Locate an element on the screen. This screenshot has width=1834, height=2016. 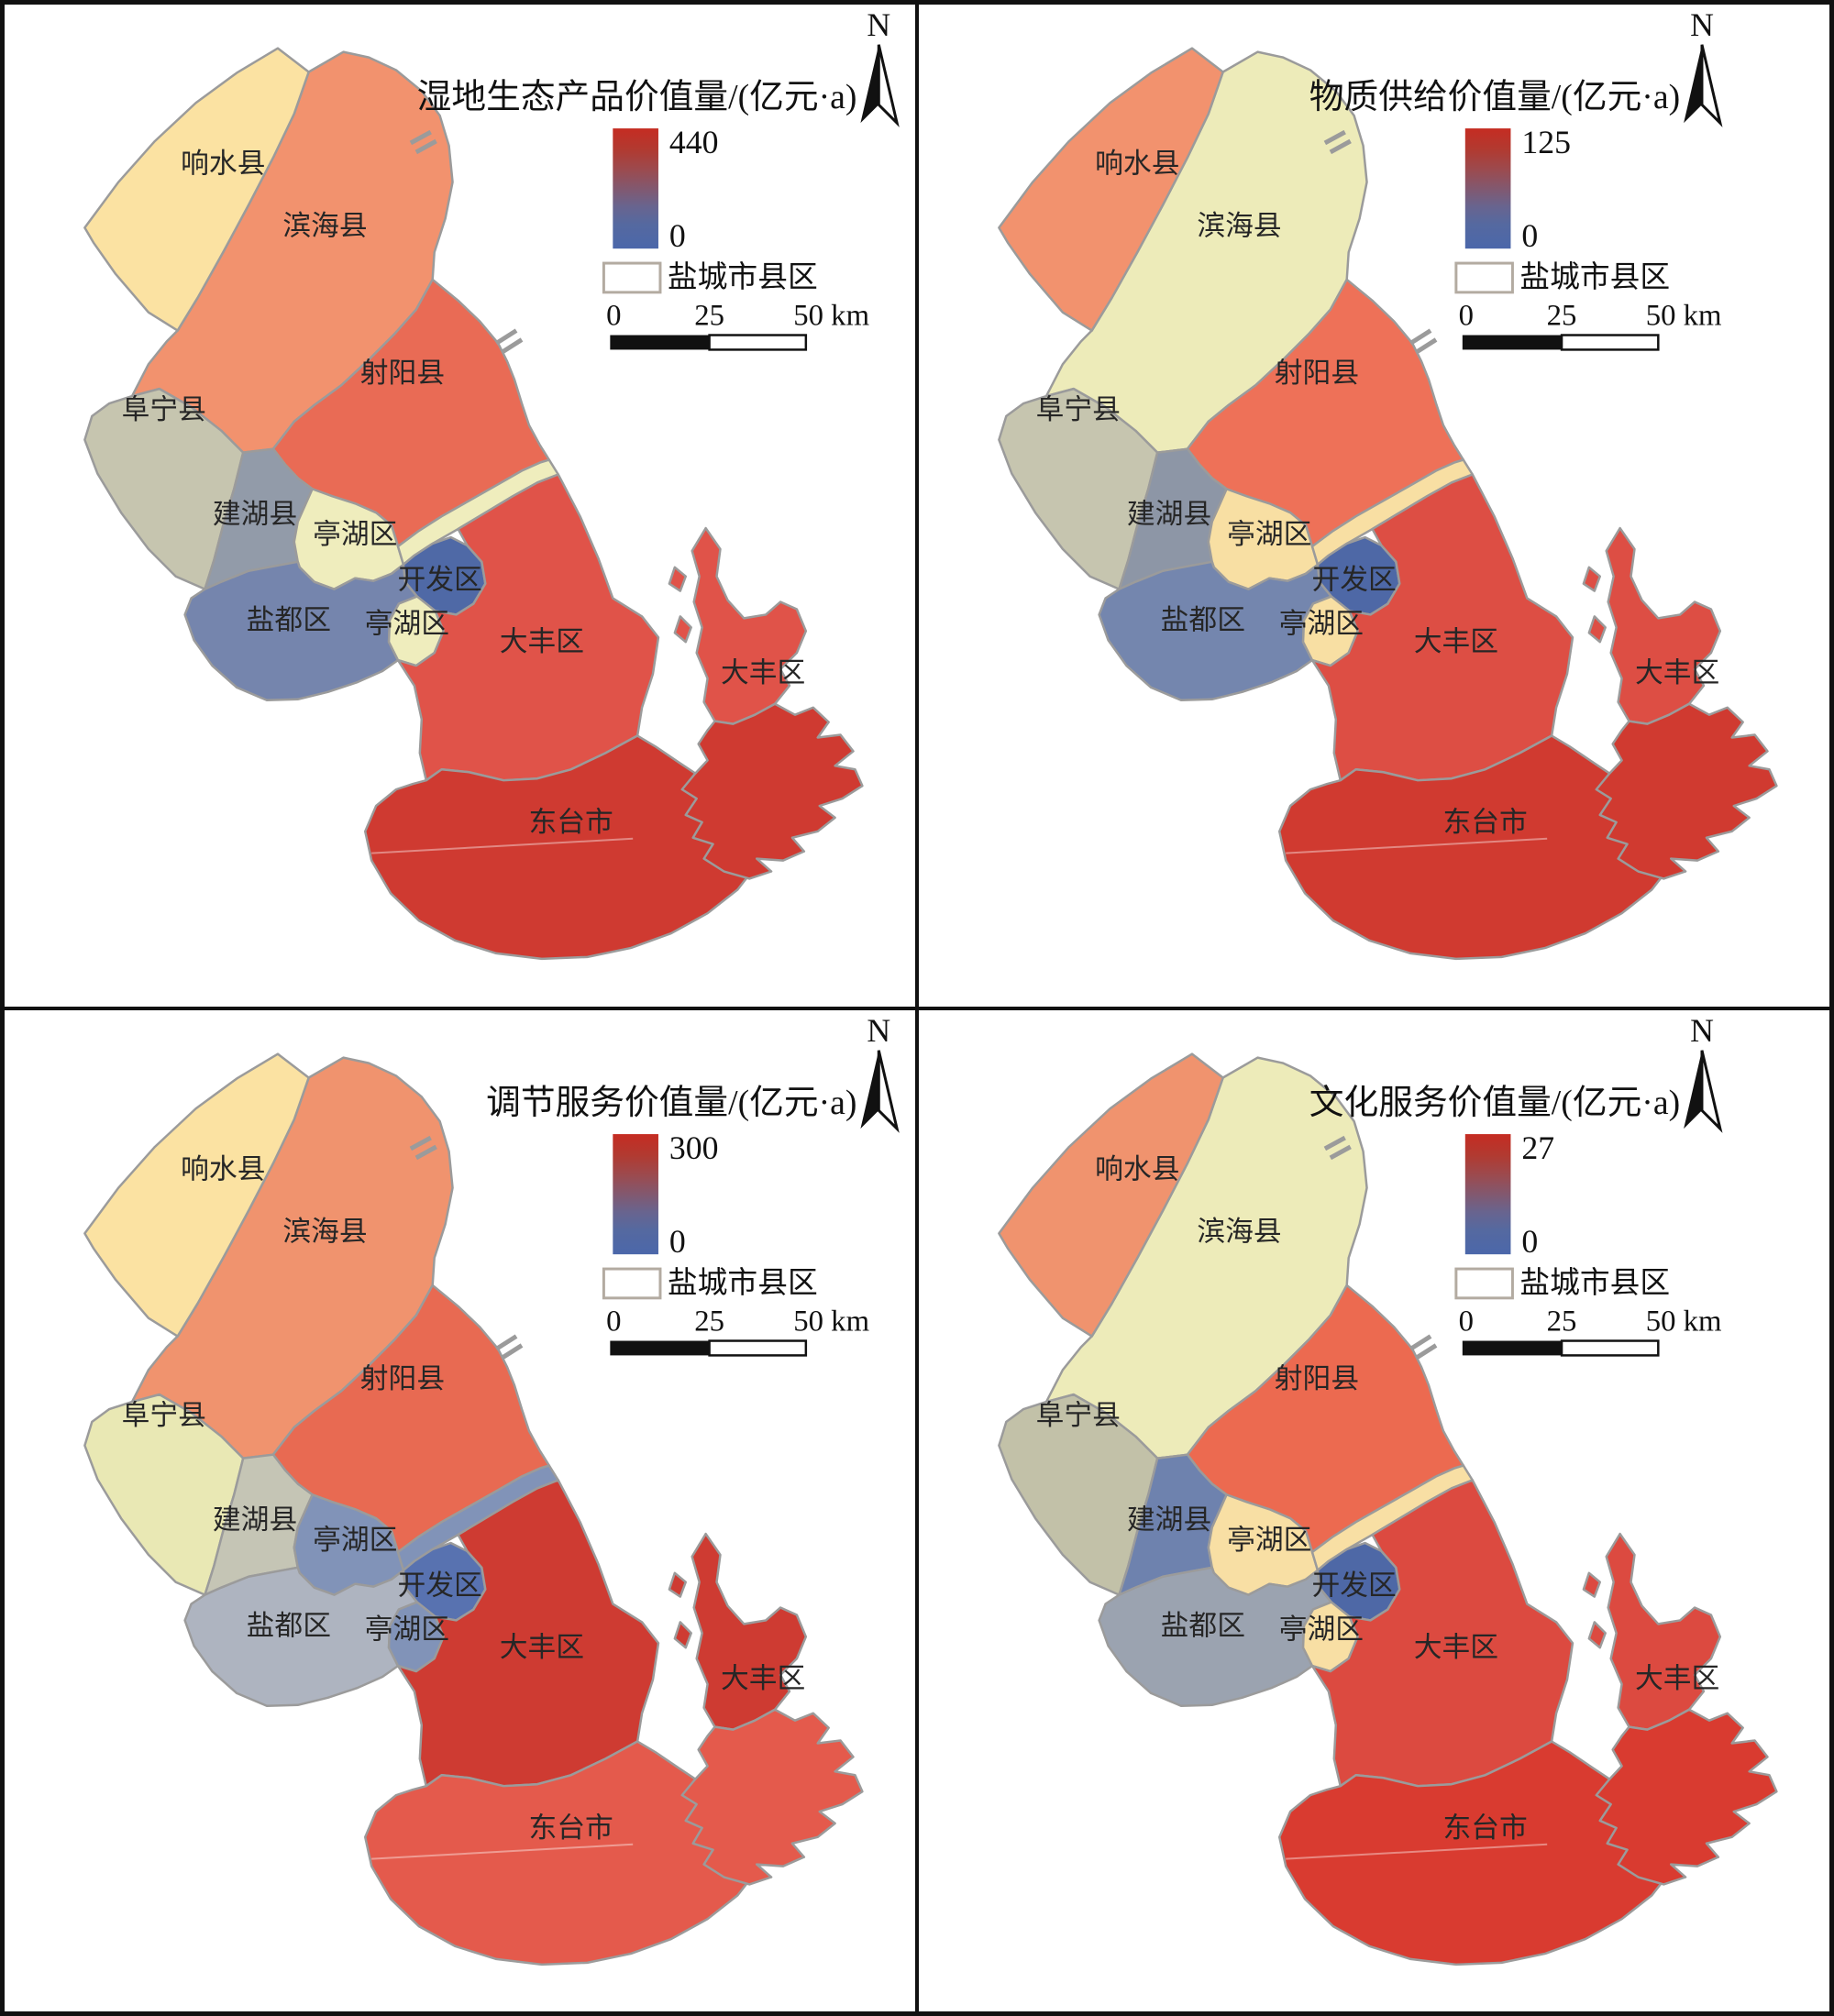
legend-max-value: 125 is located at coordinates (1546, 142).